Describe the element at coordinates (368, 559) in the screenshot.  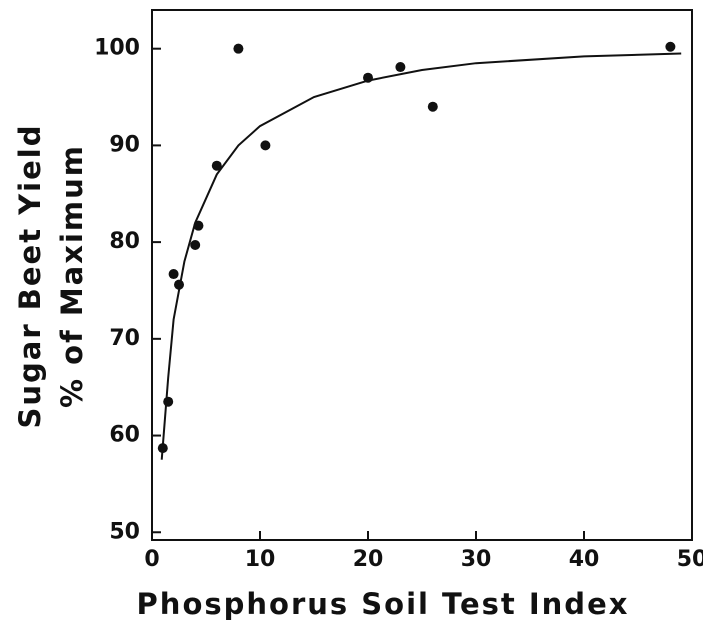
I see `x-tick-label: 20` at that location.